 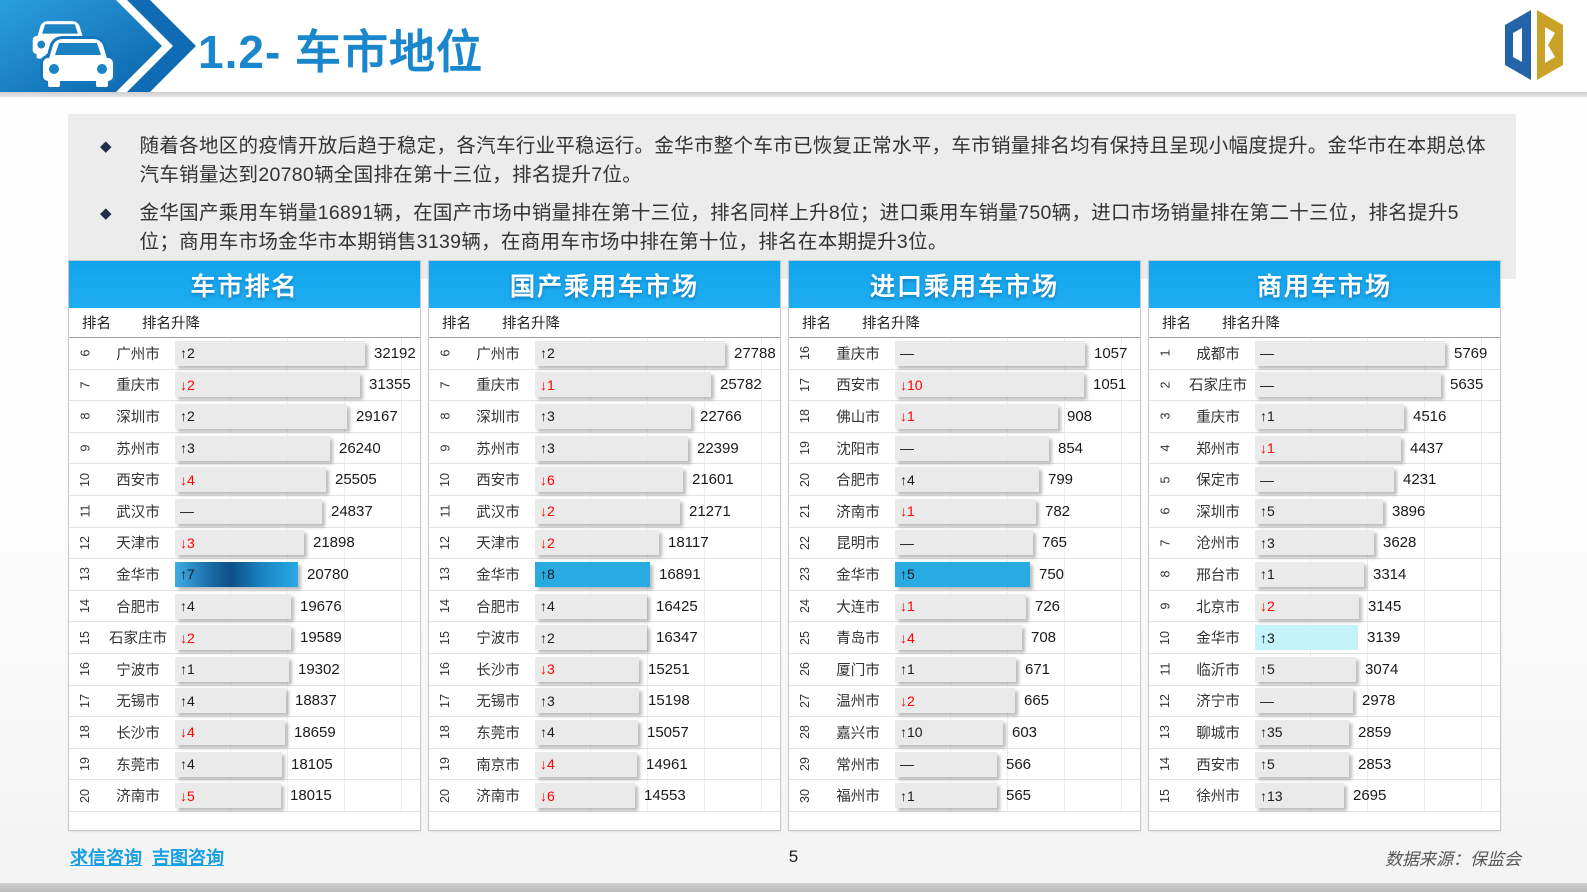 I want to click on table-row: 17 无锡市 ↑3 15198, so click(x=604, y=701).